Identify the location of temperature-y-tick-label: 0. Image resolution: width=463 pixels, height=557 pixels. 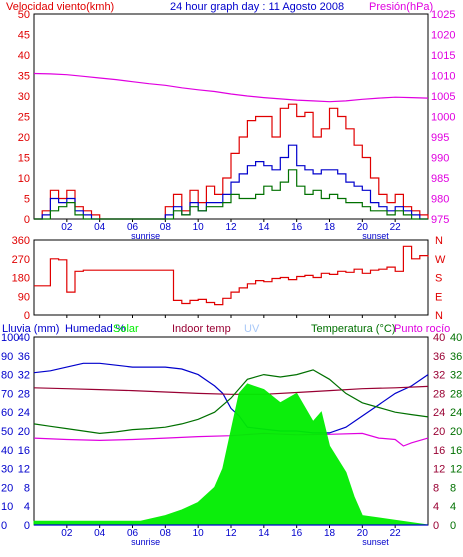
(453, 526).